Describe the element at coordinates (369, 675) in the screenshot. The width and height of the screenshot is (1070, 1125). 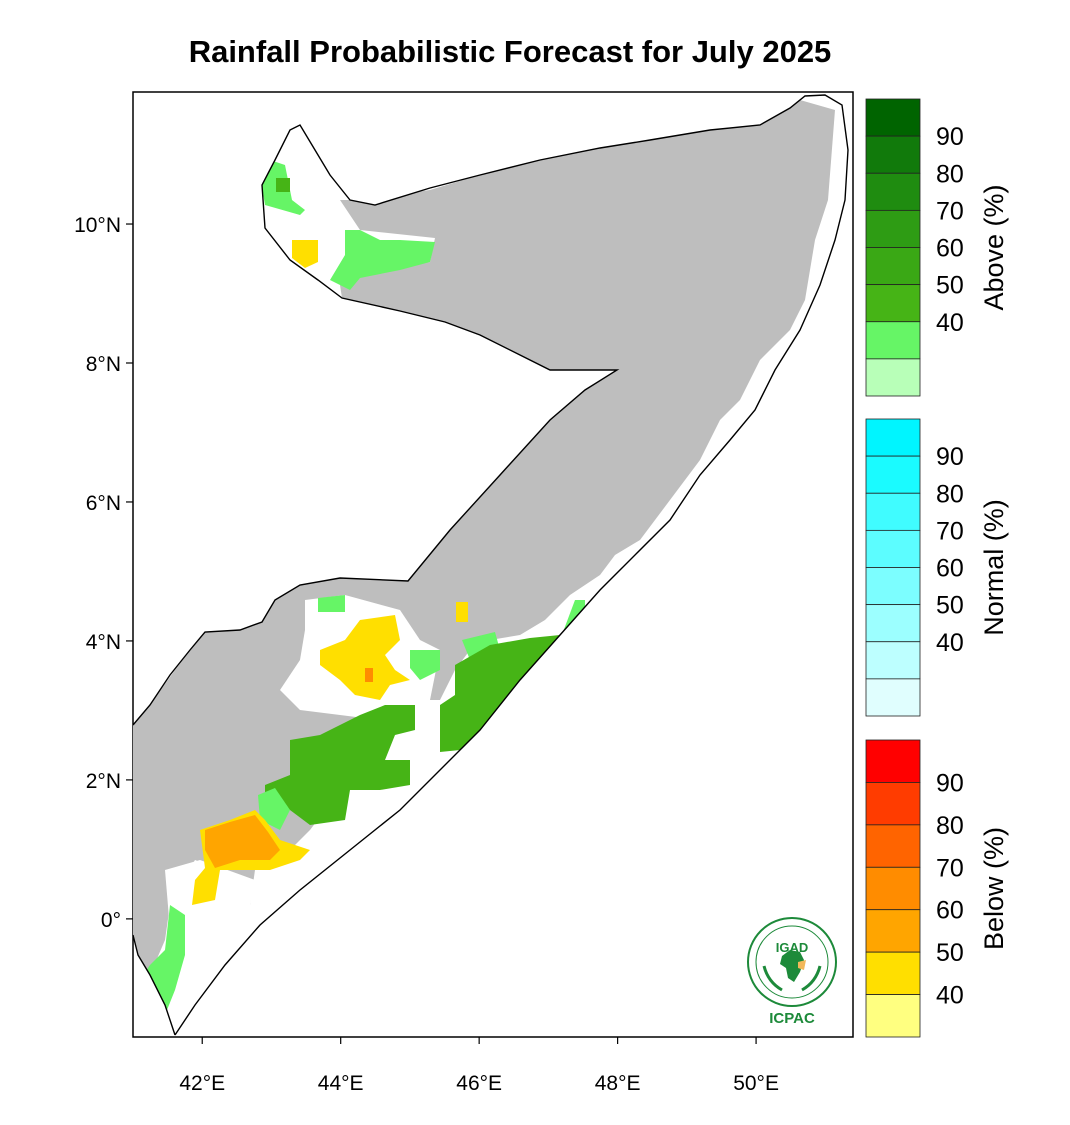
I see `below-50-60-central-dot` at that location.